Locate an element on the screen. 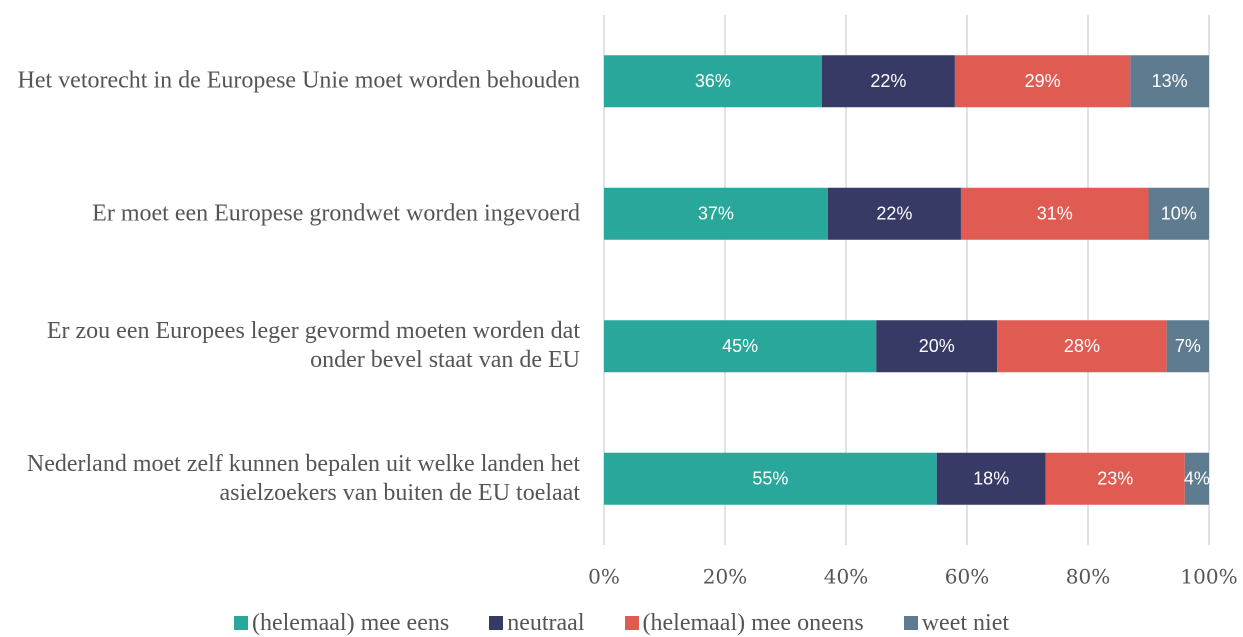  legend-item: (helemaal) mee oneens is located at coordinates (744, 623).